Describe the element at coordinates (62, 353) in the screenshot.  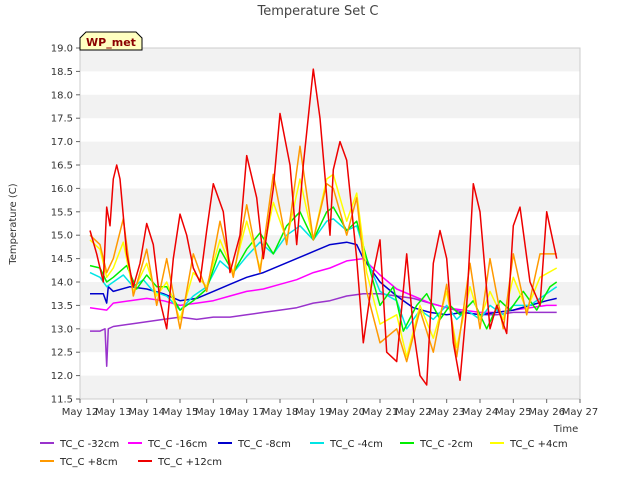
I see `y-tick-label: 12.5` at that location.